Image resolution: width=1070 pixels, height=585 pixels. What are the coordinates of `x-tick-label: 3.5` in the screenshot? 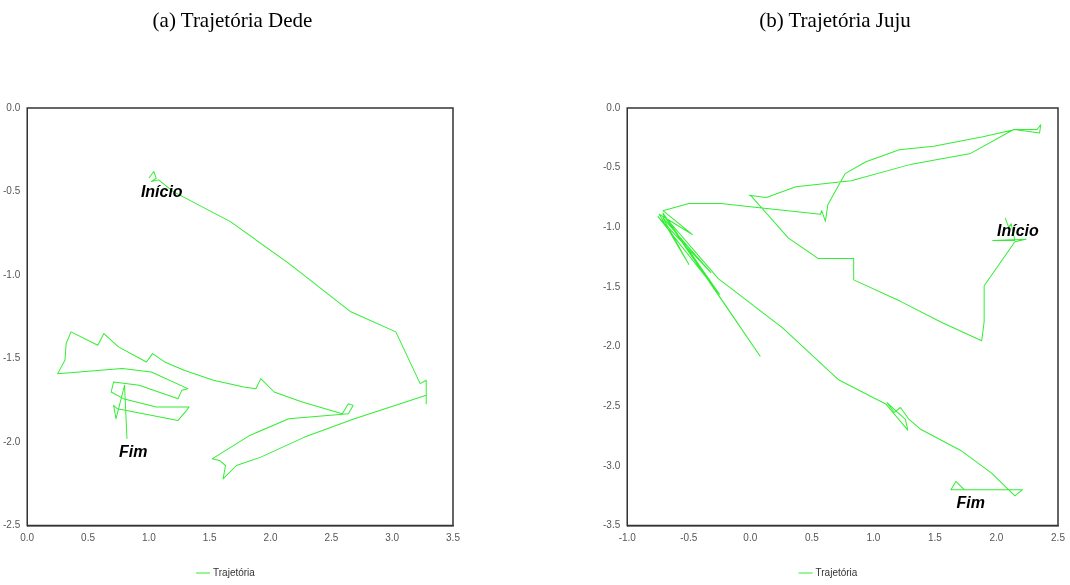 It's located at (453, 538).